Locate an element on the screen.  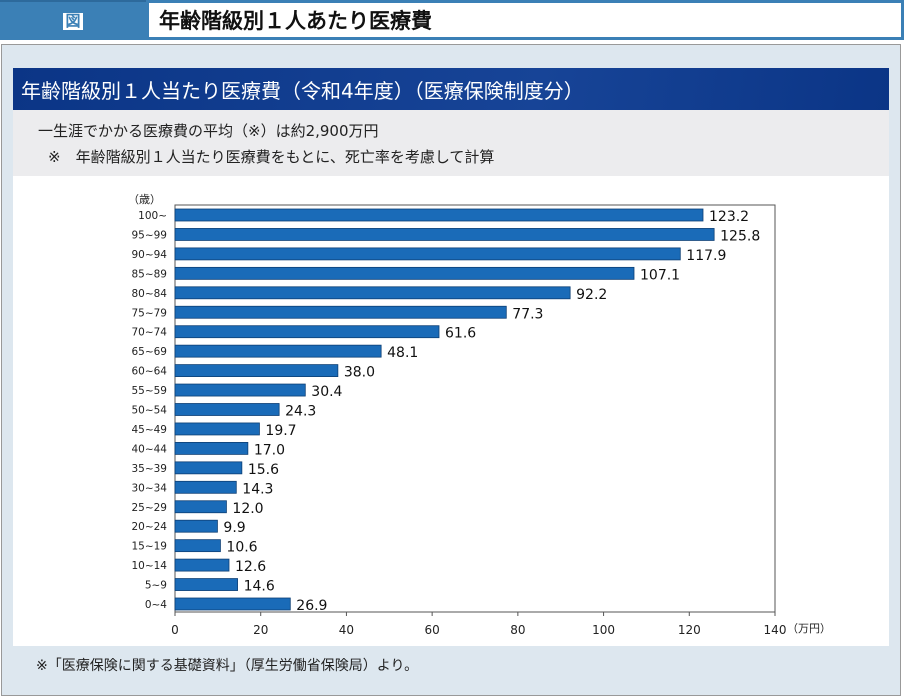
y-tick-label: 75~79 is located at coordinates (149, 313).